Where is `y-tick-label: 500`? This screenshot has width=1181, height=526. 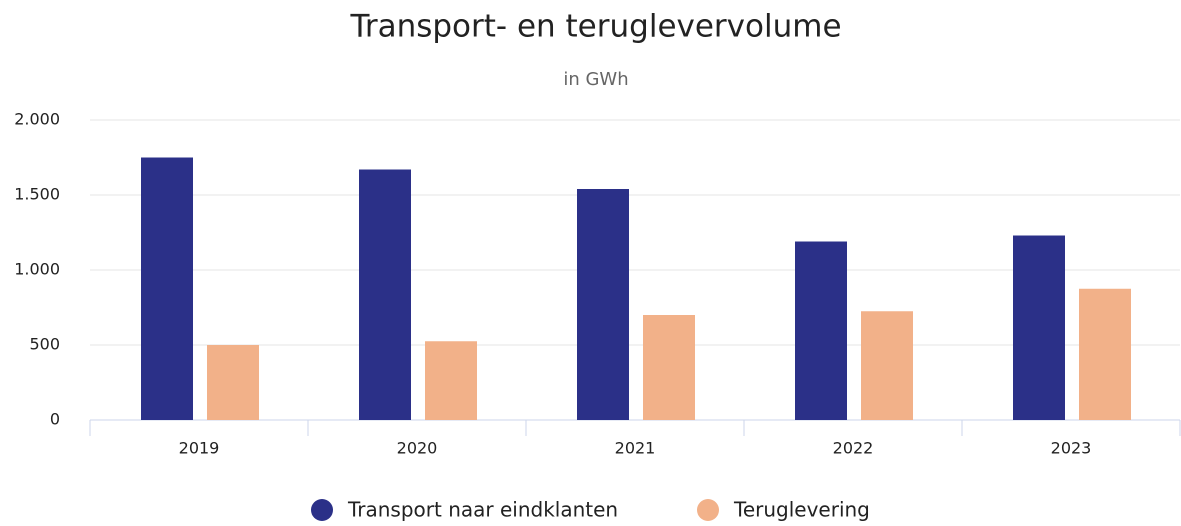 y-tick-label: 500 is located at coordinates (44, 344).